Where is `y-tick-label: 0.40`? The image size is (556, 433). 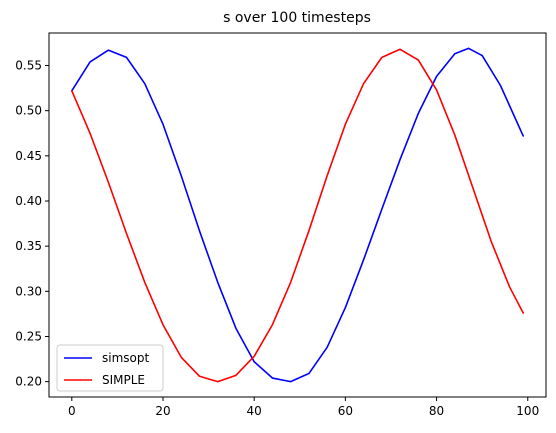 y-tick-label: 0.40 is located at coordinates (28, 201).